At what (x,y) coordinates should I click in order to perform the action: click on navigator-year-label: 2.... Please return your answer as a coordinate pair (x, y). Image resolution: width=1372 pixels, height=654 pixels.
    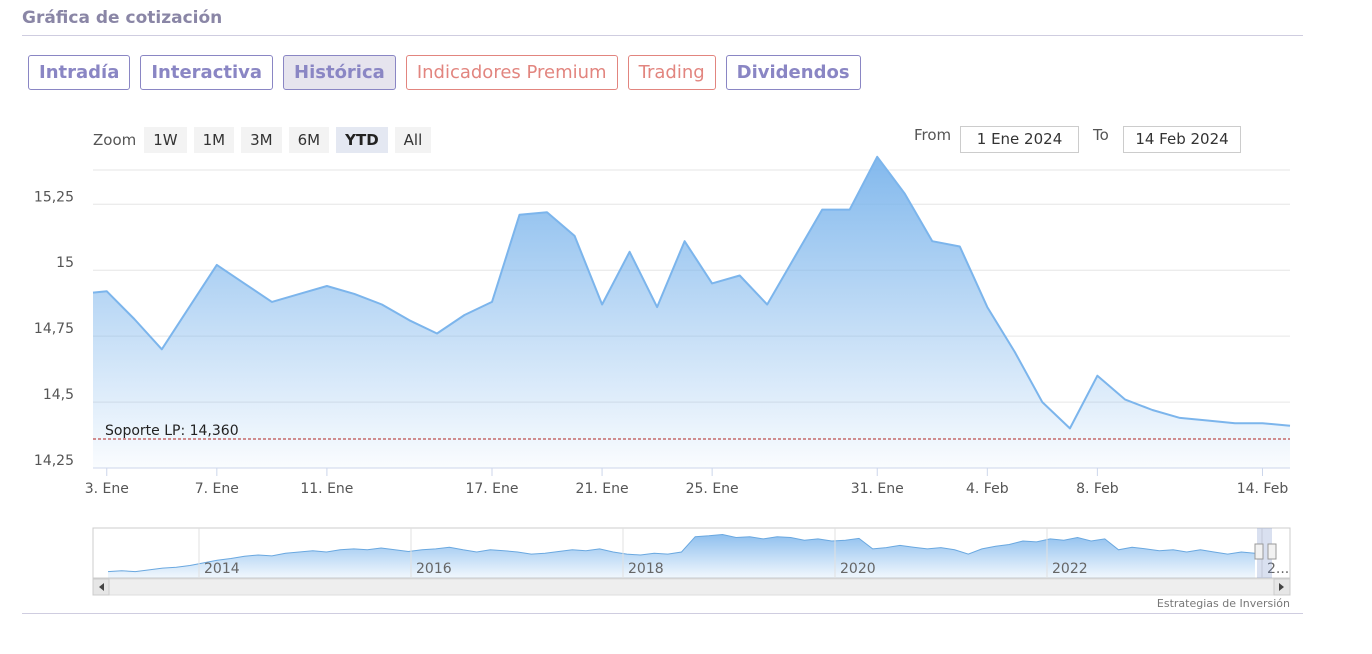
    Looking at the image, I should click on (1278, 569).